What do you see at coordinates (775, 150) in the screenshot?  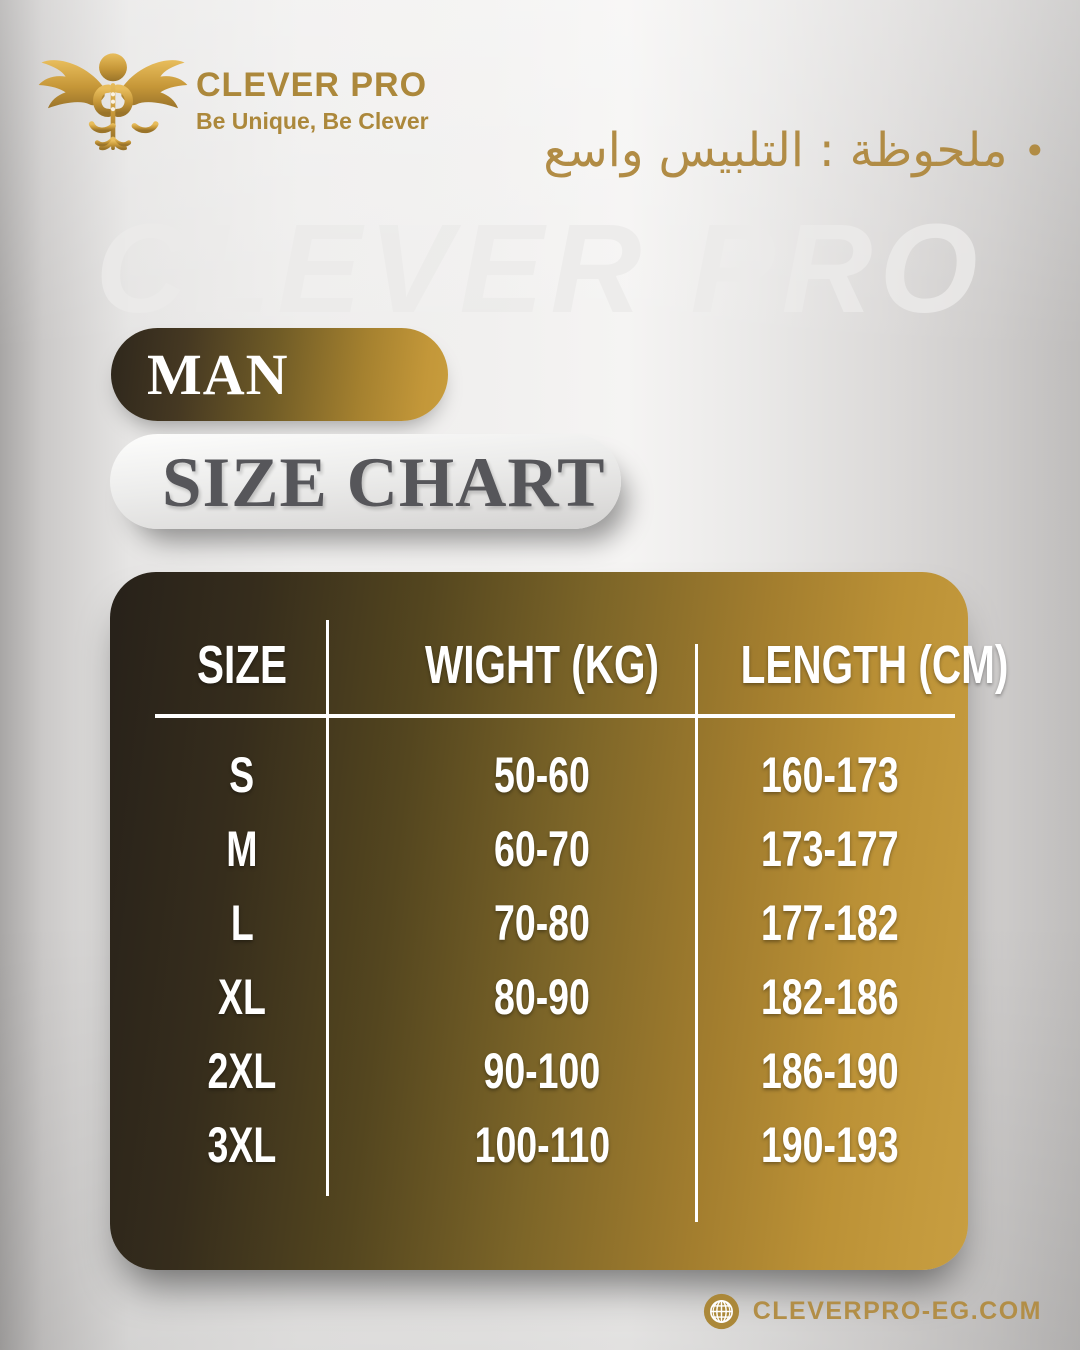 I see `fit-note-text: ملحوظة : التلبيس واسع` at bounding box center [775, 150].